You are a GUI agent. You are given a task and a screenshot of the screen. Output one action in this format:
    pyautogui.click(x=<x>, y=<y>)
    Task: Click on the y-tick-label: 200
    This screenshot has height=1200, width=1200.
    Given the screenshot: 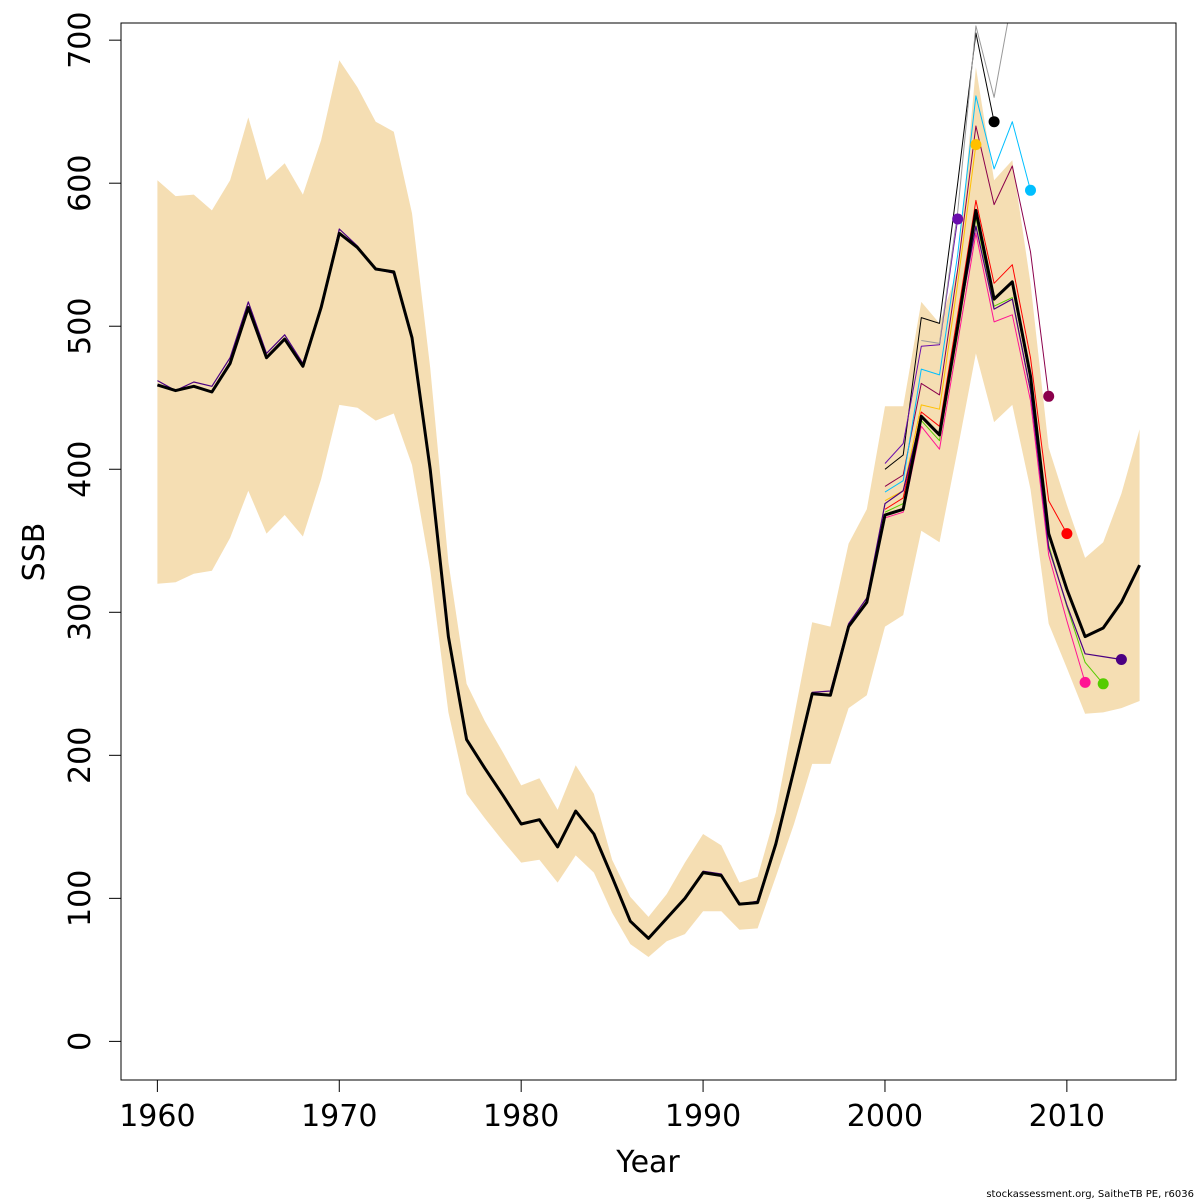 What is the action you would take?
    pyautogui.click(x=80, y=755)
    